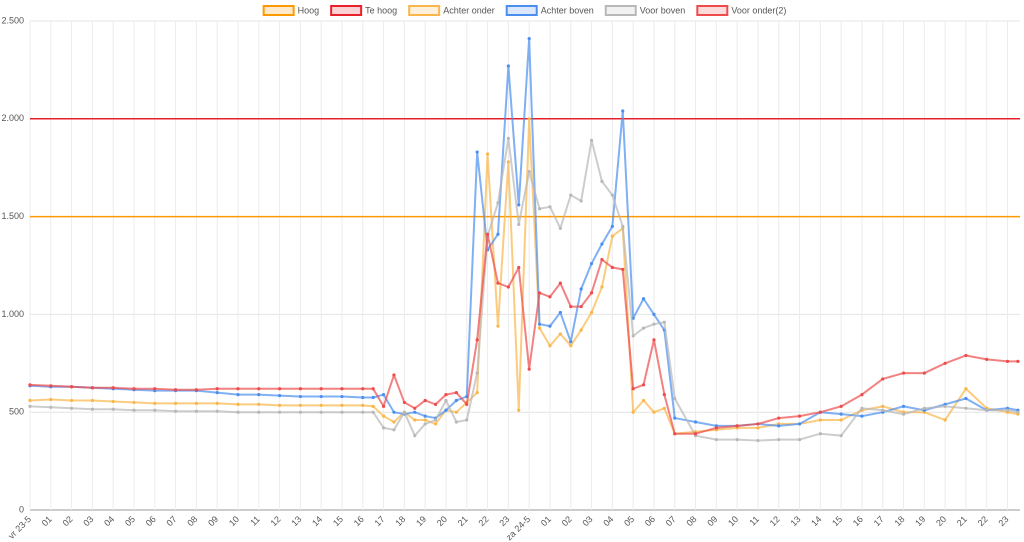  Describe the element at coordinates (400, 521) in the screenshot. I see `x-tick-label: 18` at that location.